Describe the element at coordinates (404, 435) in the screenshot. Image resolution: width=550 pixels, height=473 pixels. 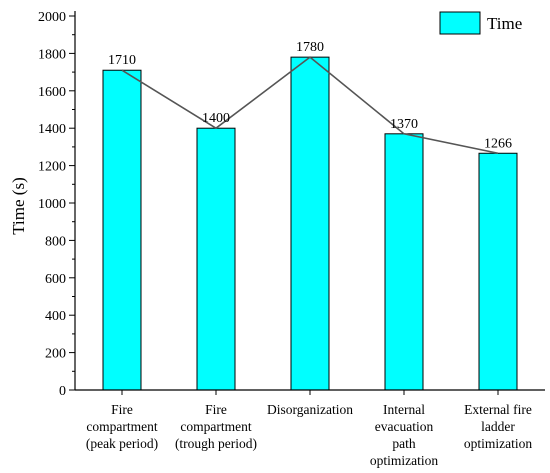
I see `category-label-4: Internal evacuation path optimization` at that location.